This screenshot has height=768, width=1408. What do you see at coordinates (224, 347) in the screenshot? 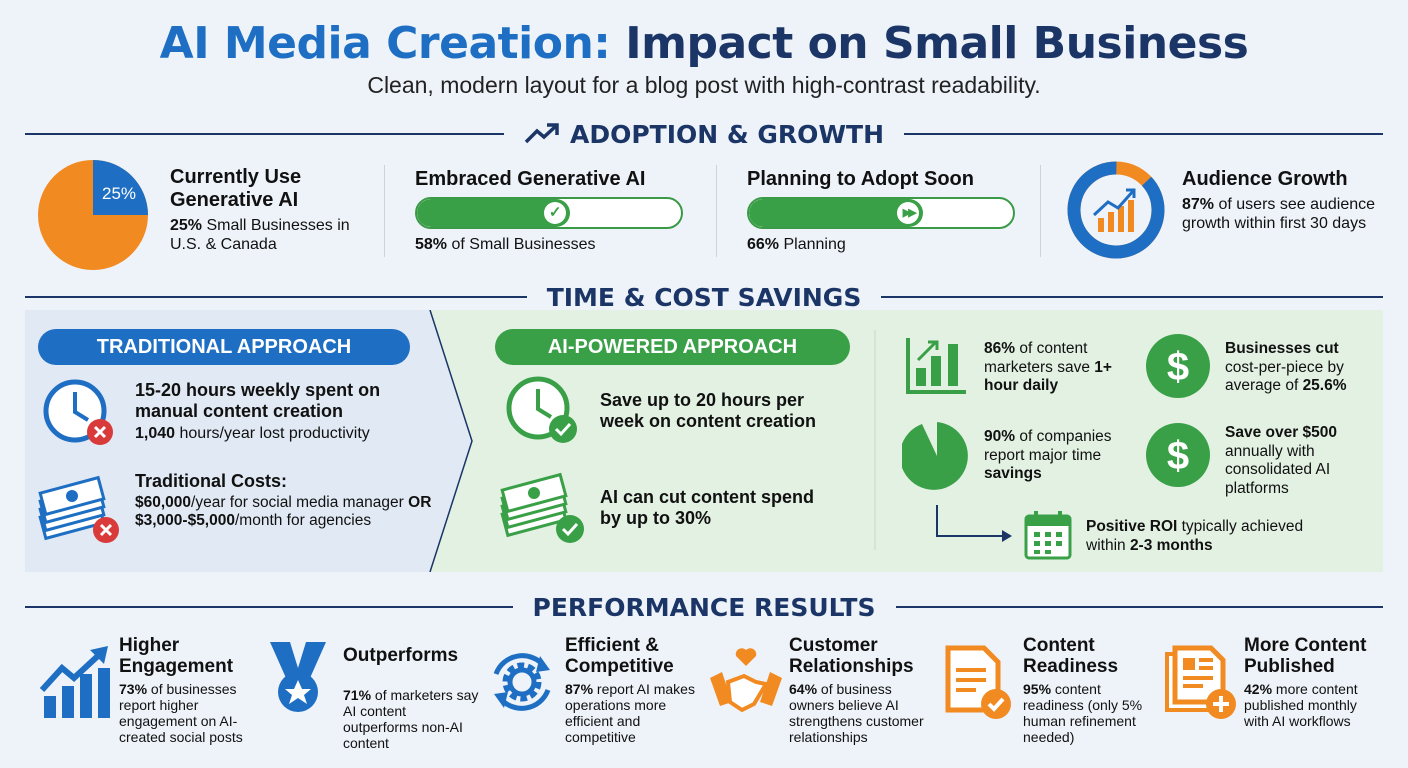
I see `traditional-approach-label: TRADITIONAL APPROACH` at bounding box center [224, 347].